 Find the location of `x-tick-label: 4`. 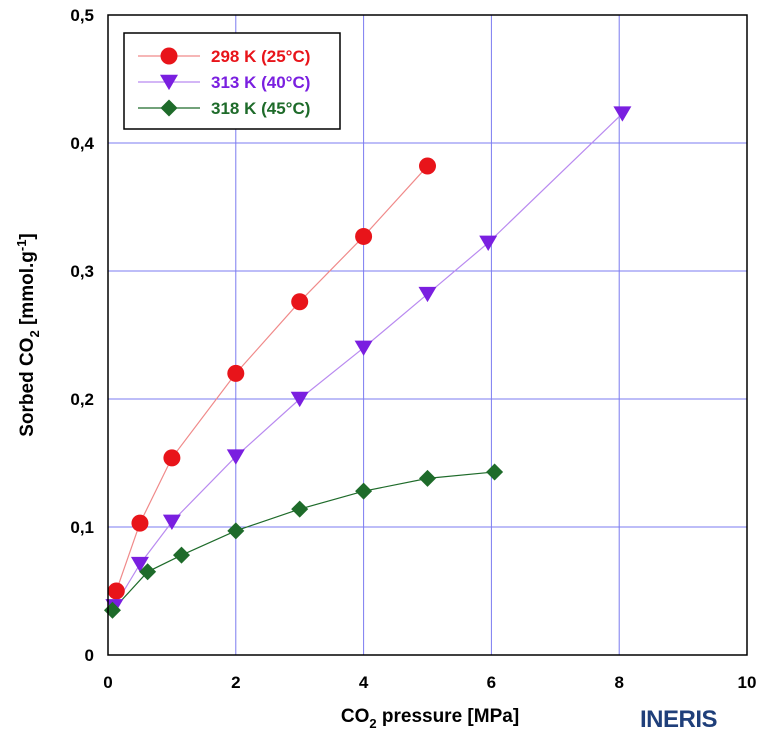

x-tick-label: 4 is located at coordinates (364, 682).